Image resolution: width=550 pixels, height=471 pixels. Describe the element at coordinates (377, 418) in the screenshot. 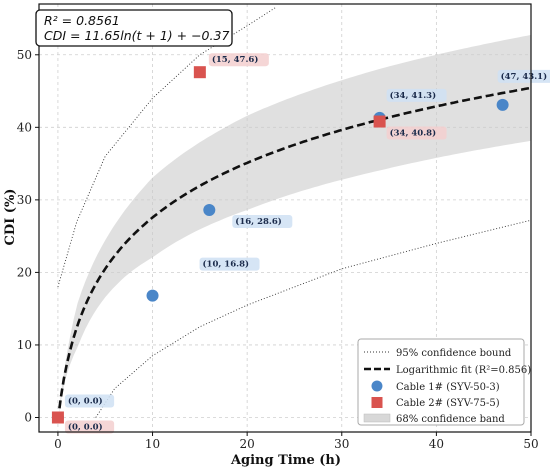

I see `legend-band-swatch` at that location.